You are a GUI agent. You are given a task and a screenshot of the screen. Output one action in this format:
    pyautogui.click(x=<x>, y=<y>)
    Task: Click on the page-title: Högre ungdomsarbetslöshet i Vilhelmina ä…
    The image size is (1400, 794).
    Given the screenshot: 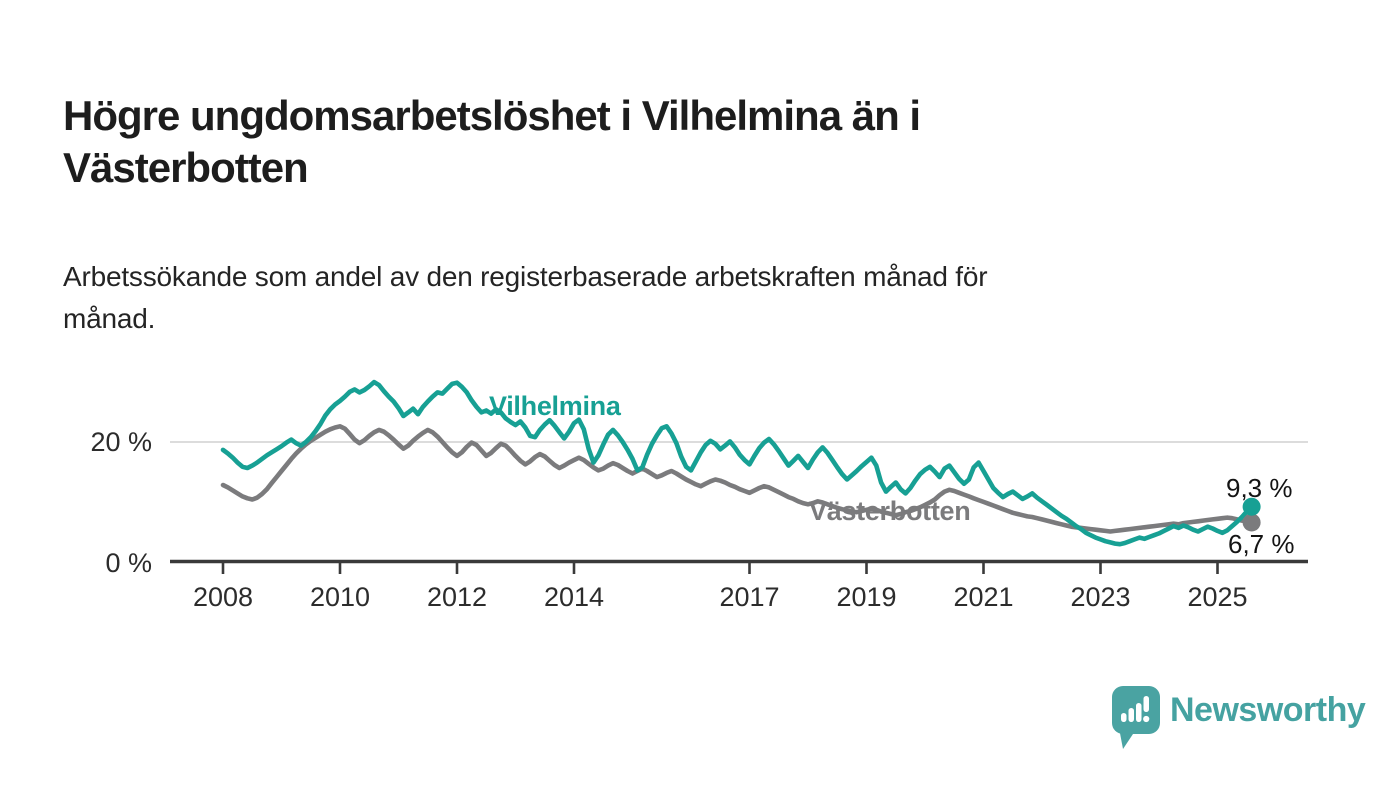 What is the action you would take?
    pyautogui.click(x=663, y=142)
    